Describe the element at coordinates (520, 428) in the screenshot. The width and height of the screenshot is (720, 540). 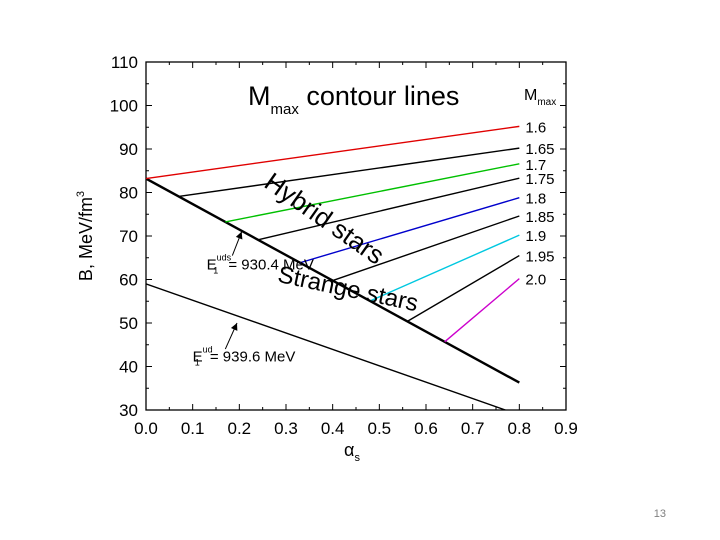
I see `x-tick-label: 0.8` at that location.